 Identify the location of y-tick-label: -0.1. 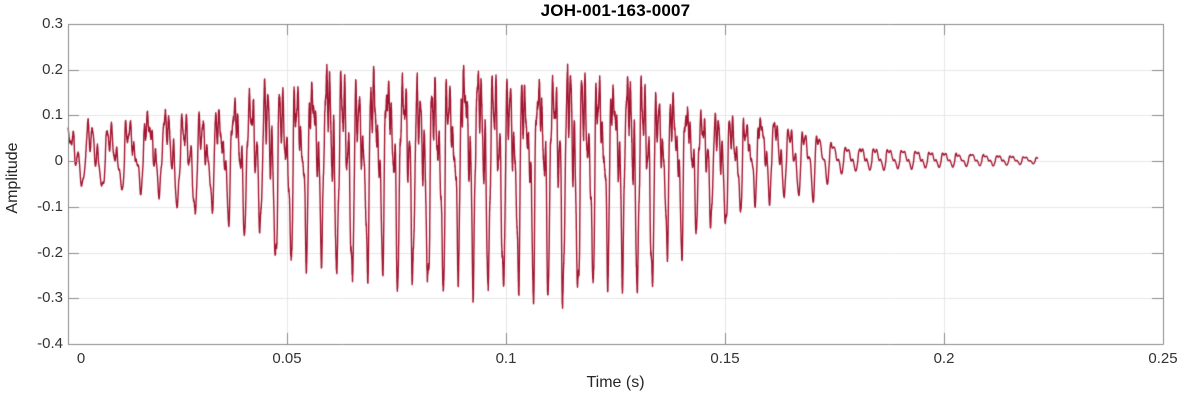
(50, 206).